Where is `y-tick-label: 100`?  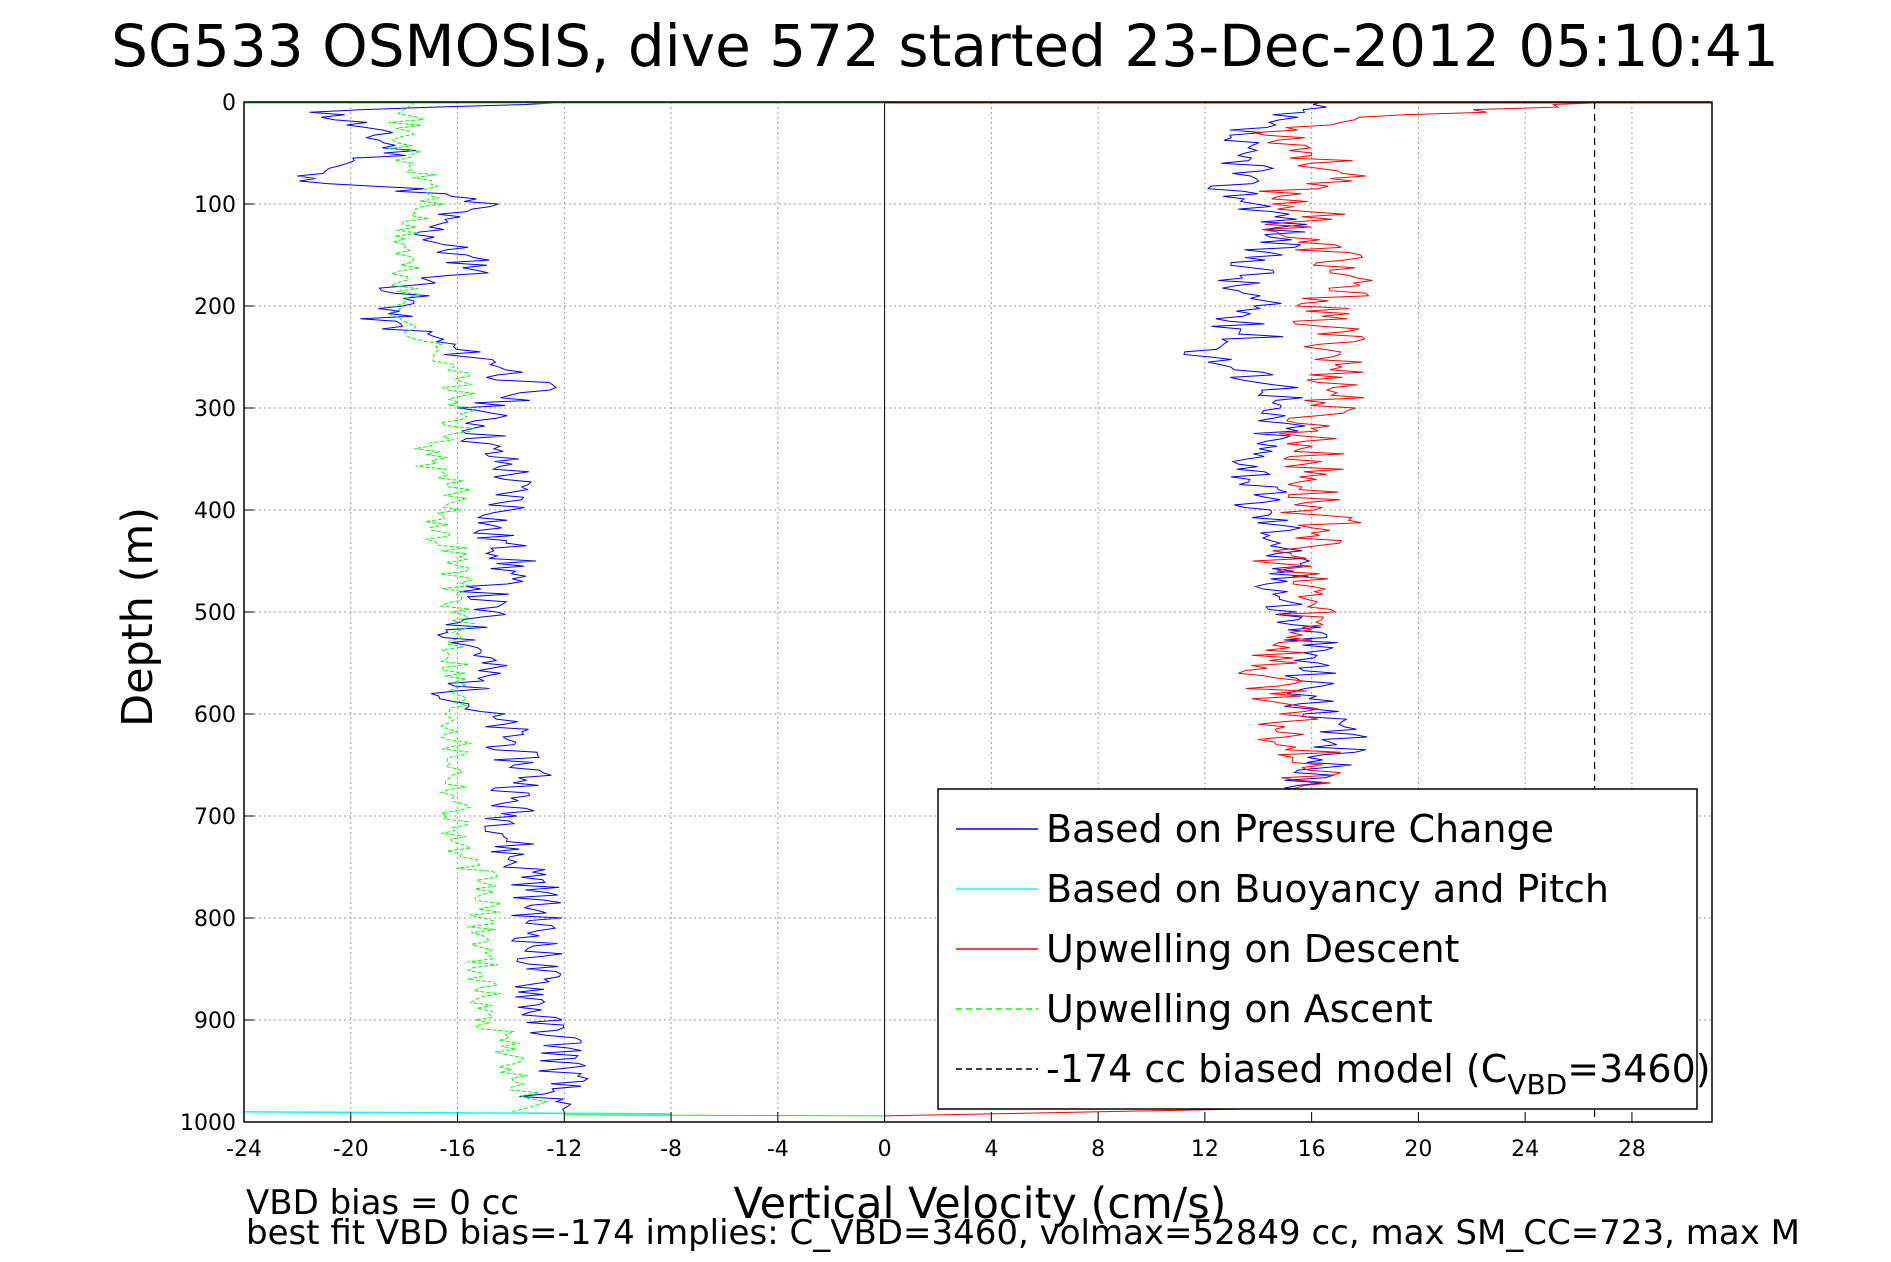
y-tick-label: 100 is located at coordinates (215, 205).